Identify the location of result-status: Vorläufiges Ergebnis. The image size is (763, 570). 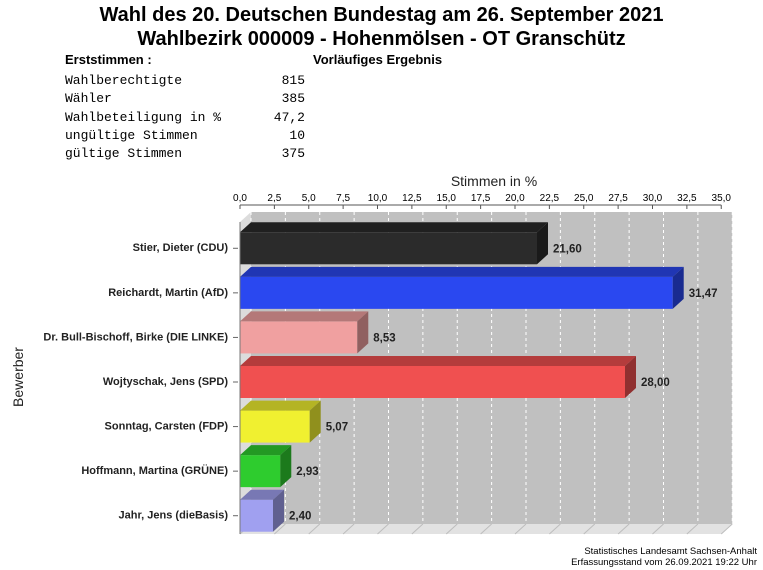
(378, 59).